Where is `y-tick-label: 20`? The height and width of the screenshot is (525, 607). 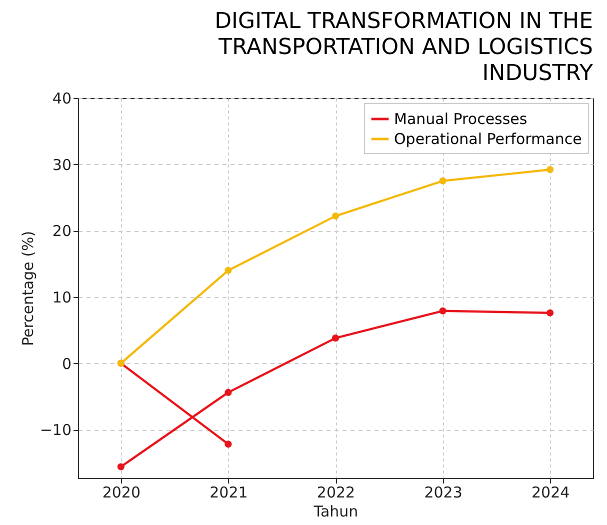
y-tick-label: 20 is located at coordinates (62, 231).